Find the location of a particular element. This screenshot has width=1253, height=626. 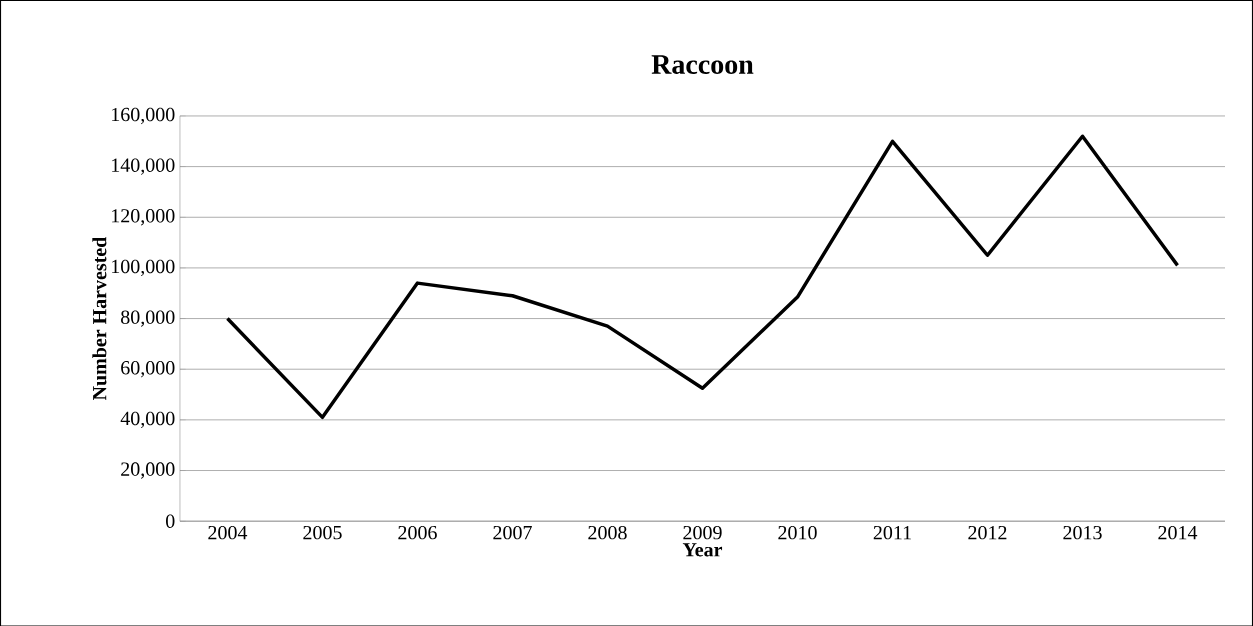

x-tick-label: 2009 is located at coordinates (702, 532).